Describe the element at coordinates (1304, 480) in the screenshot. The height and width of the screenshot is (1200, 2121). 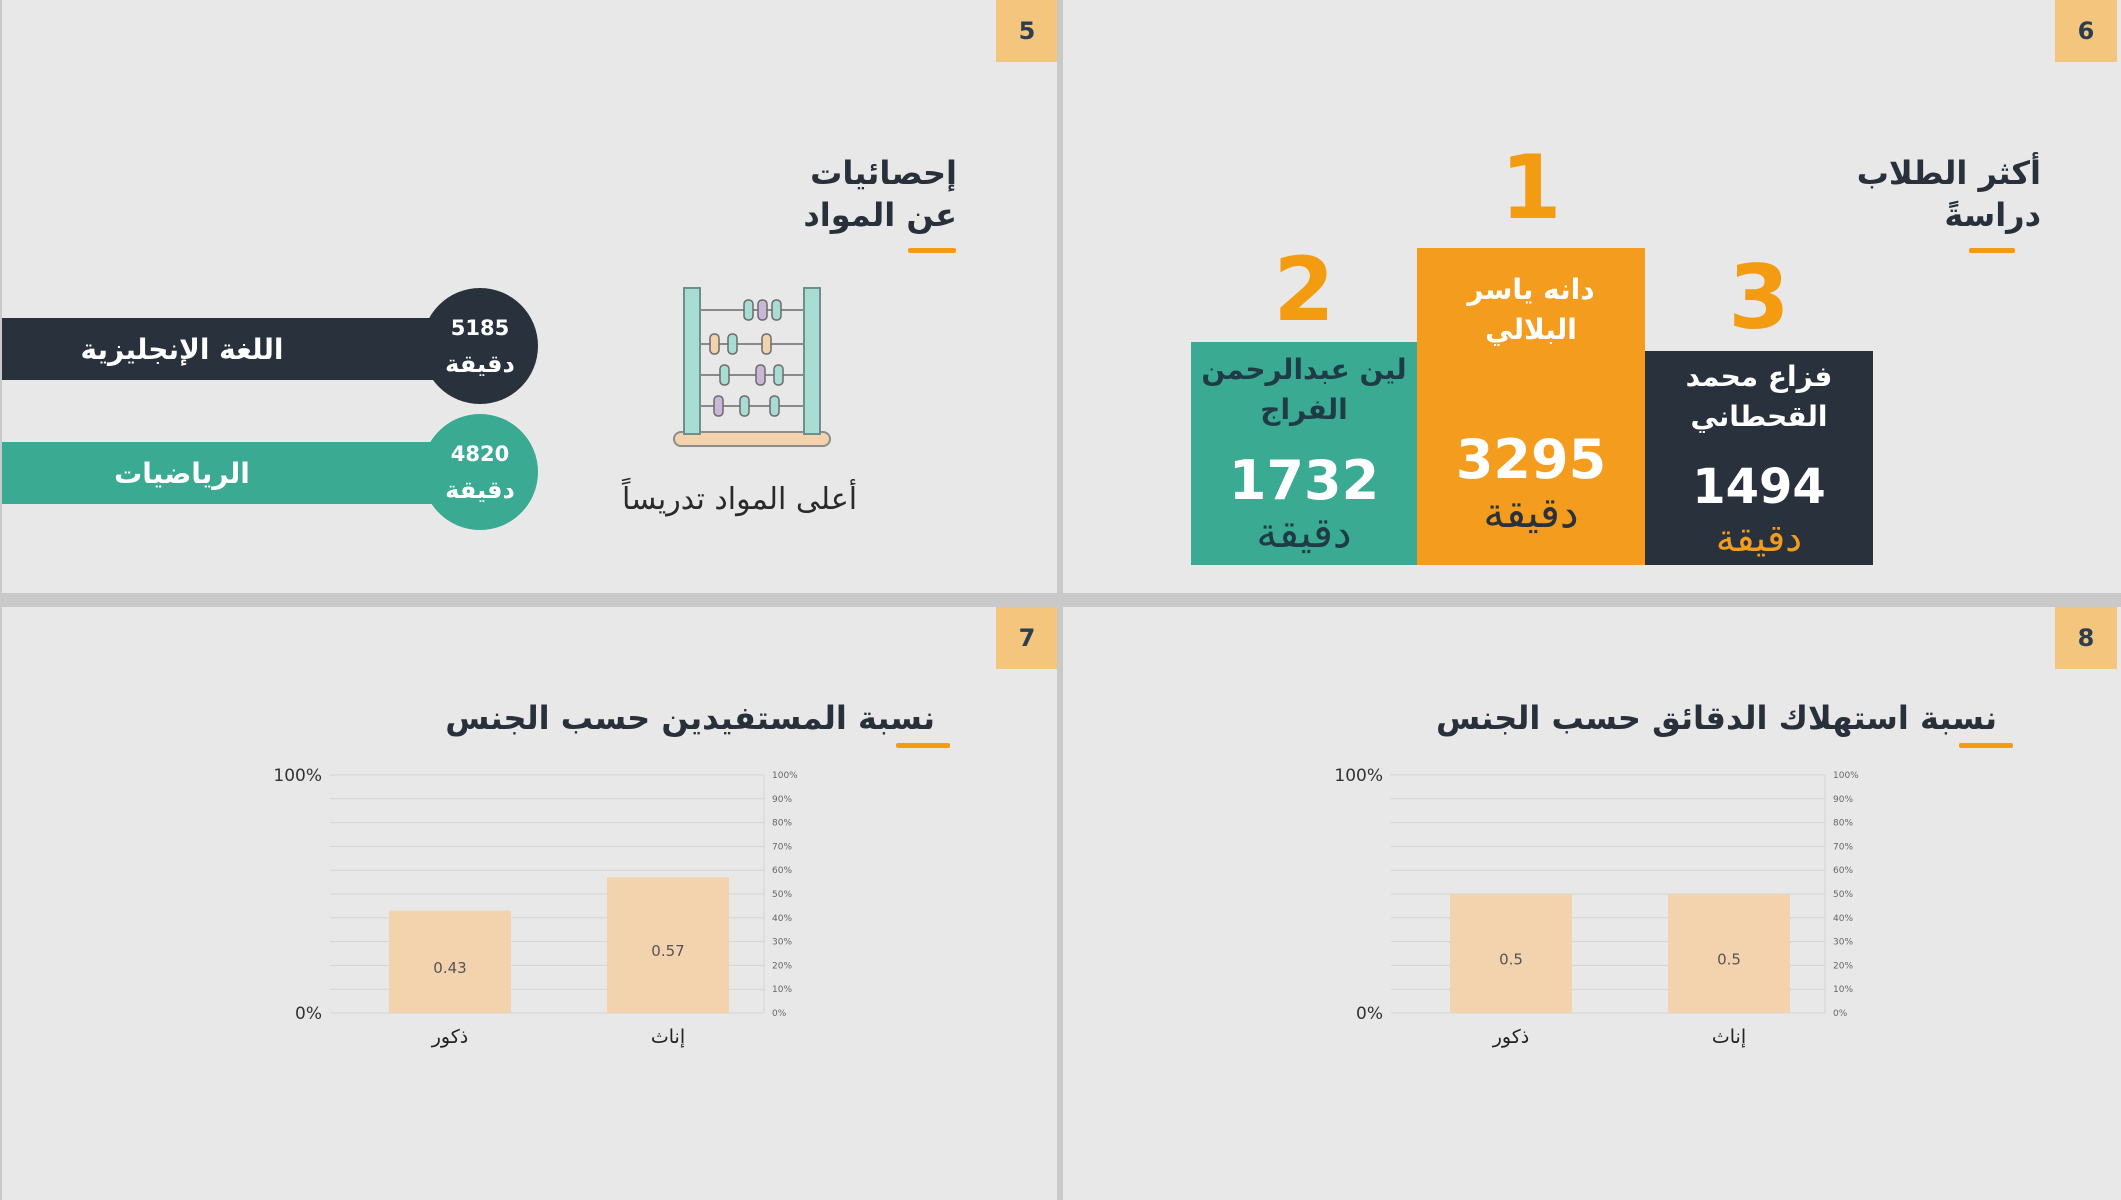
I see `student-minutes: 1732` at that location.